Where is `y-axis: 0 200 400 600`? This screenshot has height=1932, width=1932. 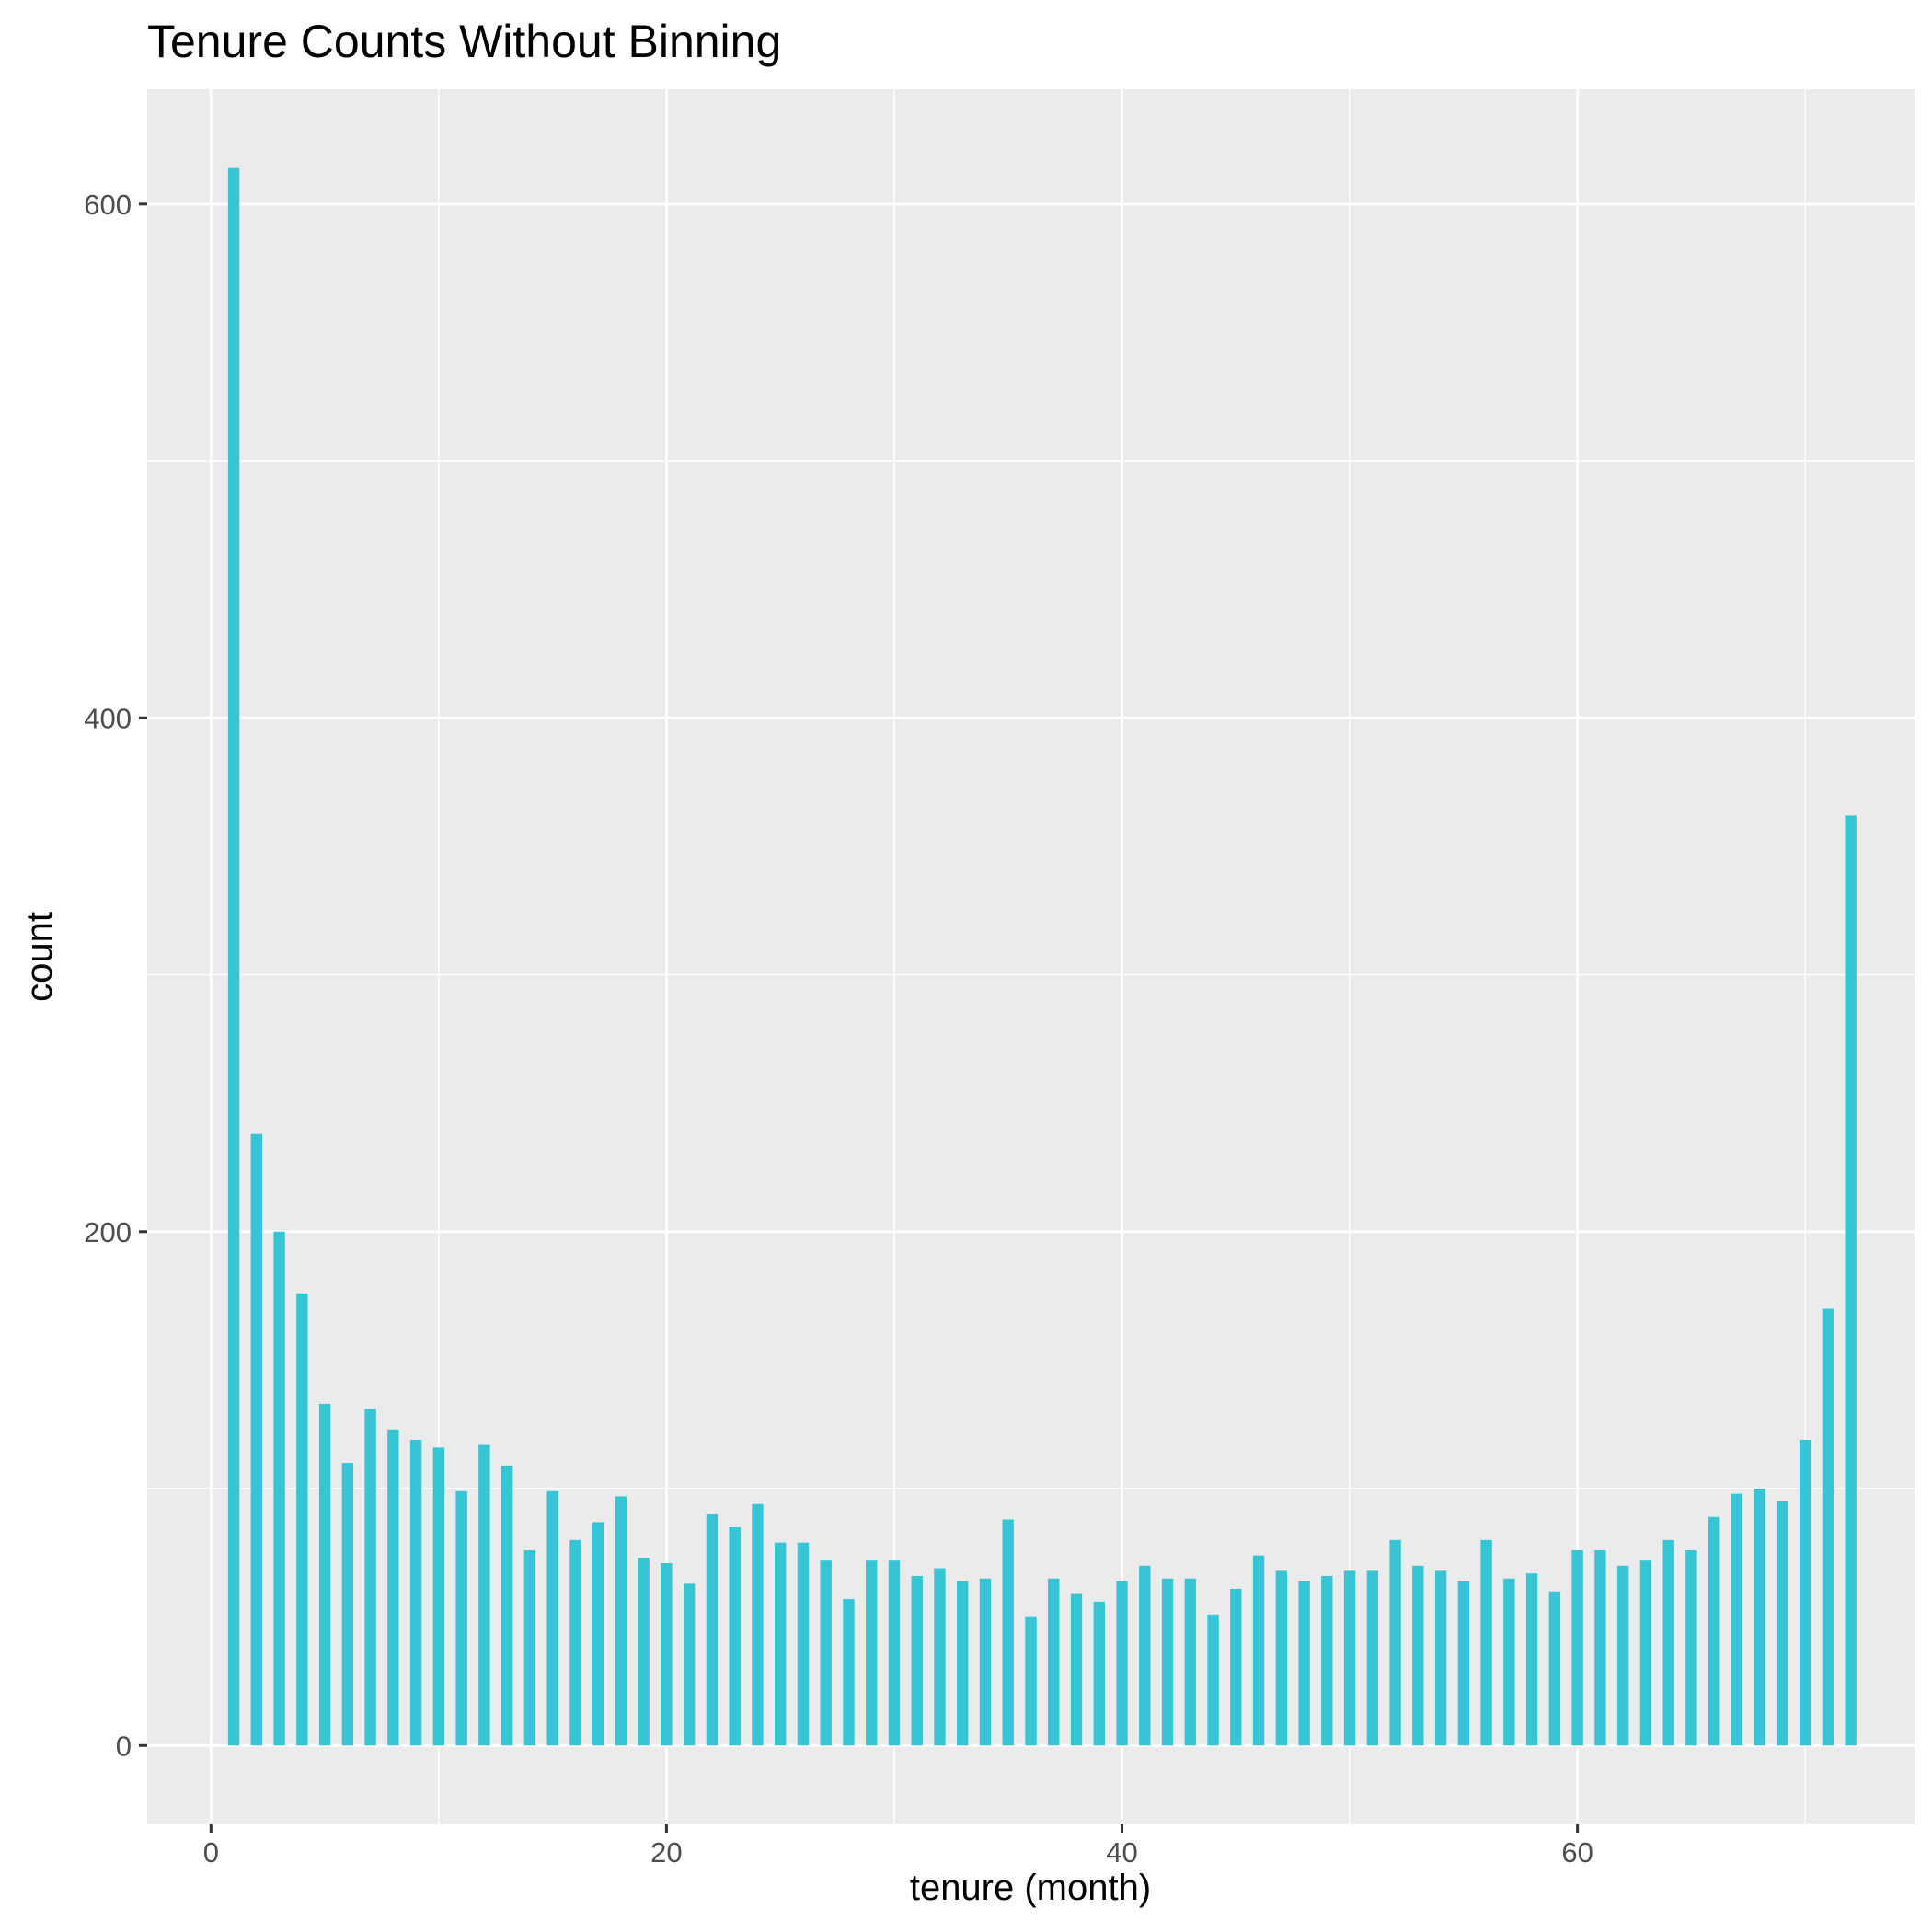
y-axis: 0 200 400 600 is located at coordinates (115, 975).